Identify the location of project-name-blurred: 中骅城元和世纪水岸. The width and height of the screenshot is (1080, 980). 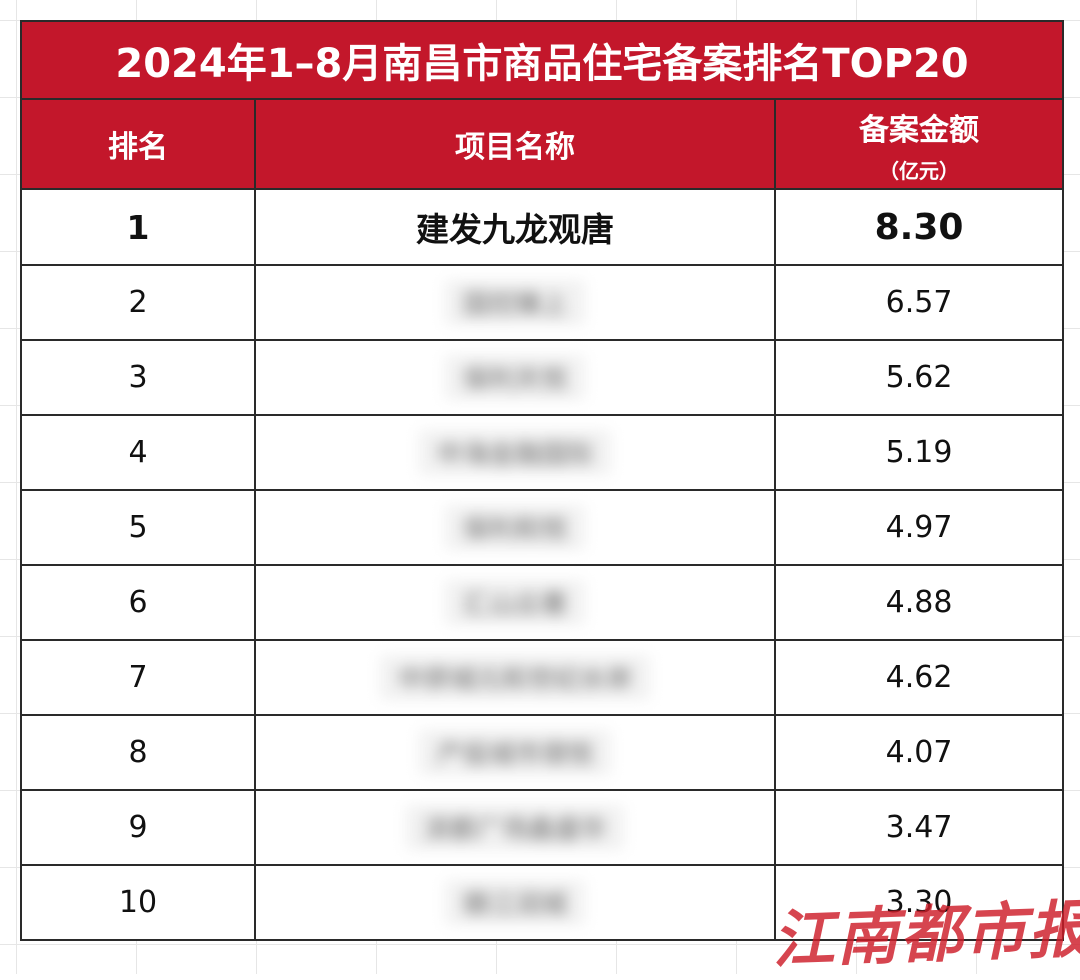
(514, 677).